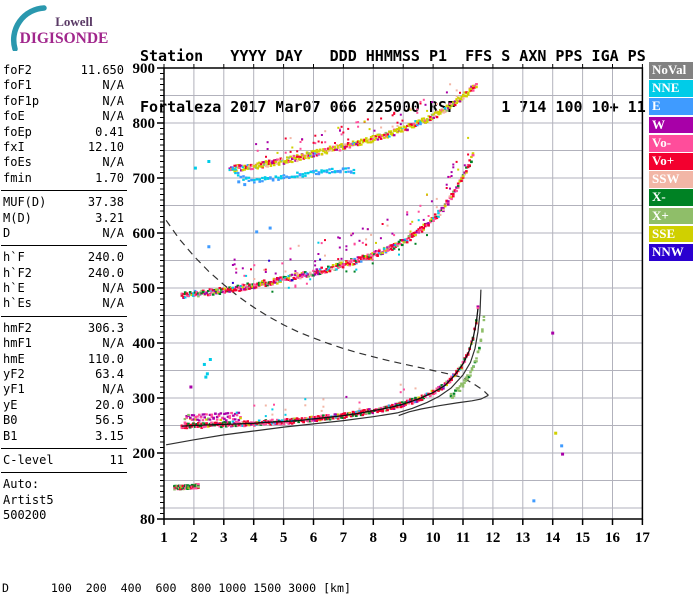 This screenshot has width=700, height=600. I want to click on param-value: 11, so click(116, 459).